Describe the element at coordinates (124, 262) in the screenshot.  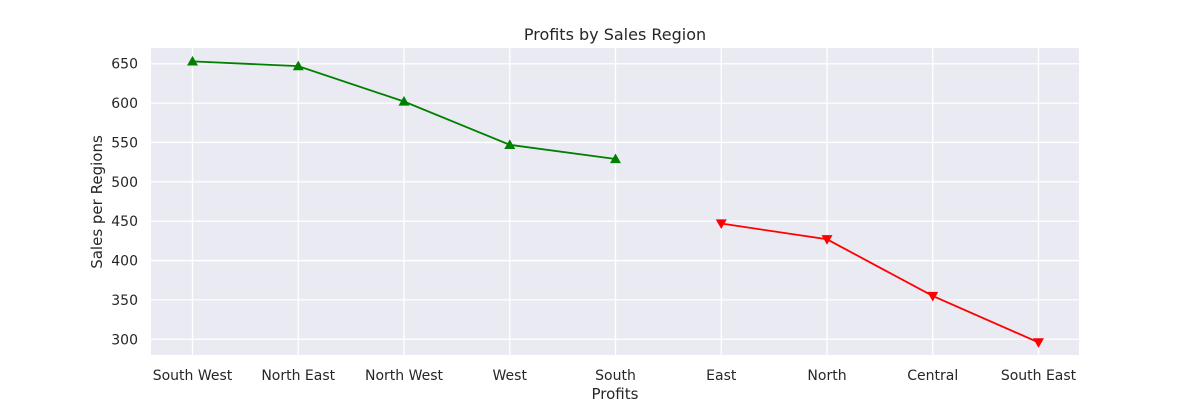
I see `y-tick-label: 400` at that location.